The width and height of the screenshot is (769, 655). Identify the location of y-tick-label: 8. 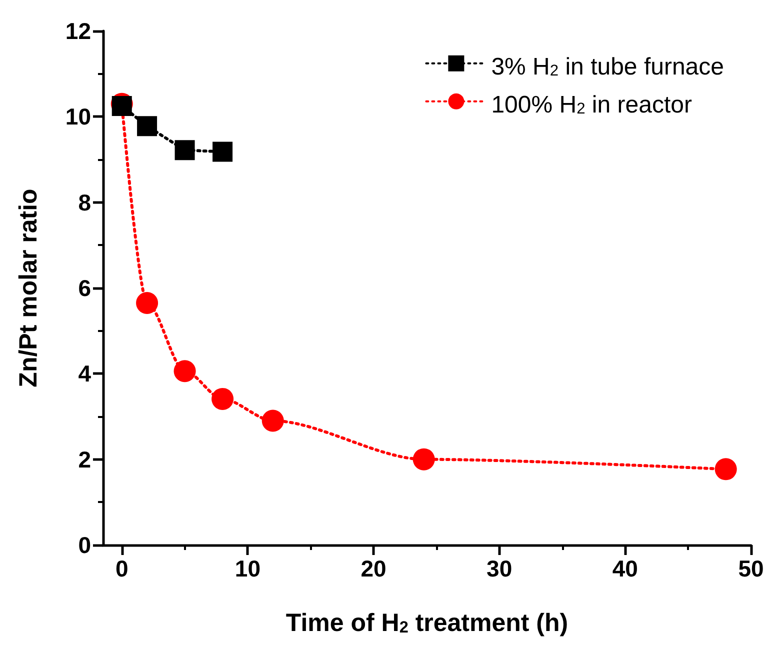
(85, 202).